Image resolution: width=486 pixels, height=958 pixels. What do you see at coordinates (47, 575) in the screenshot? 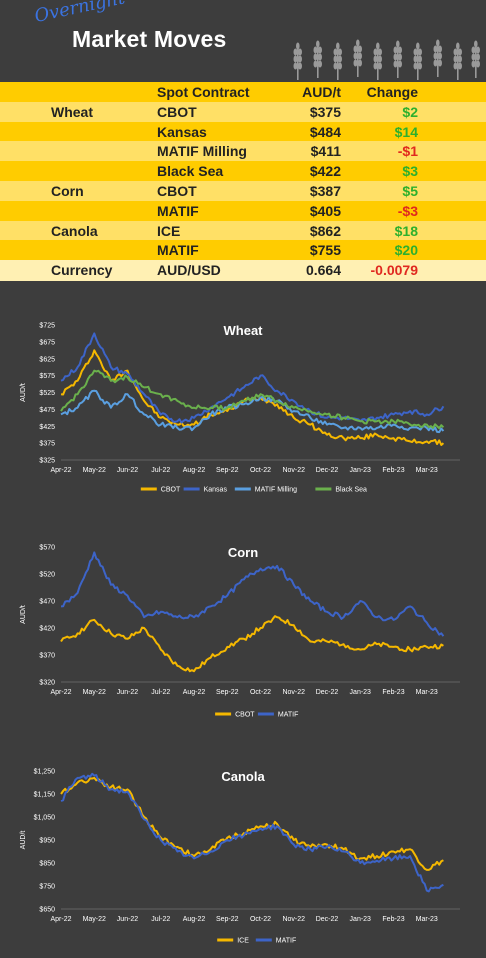
I see `y-tick-label: $520` at bounding box center [47, 575].